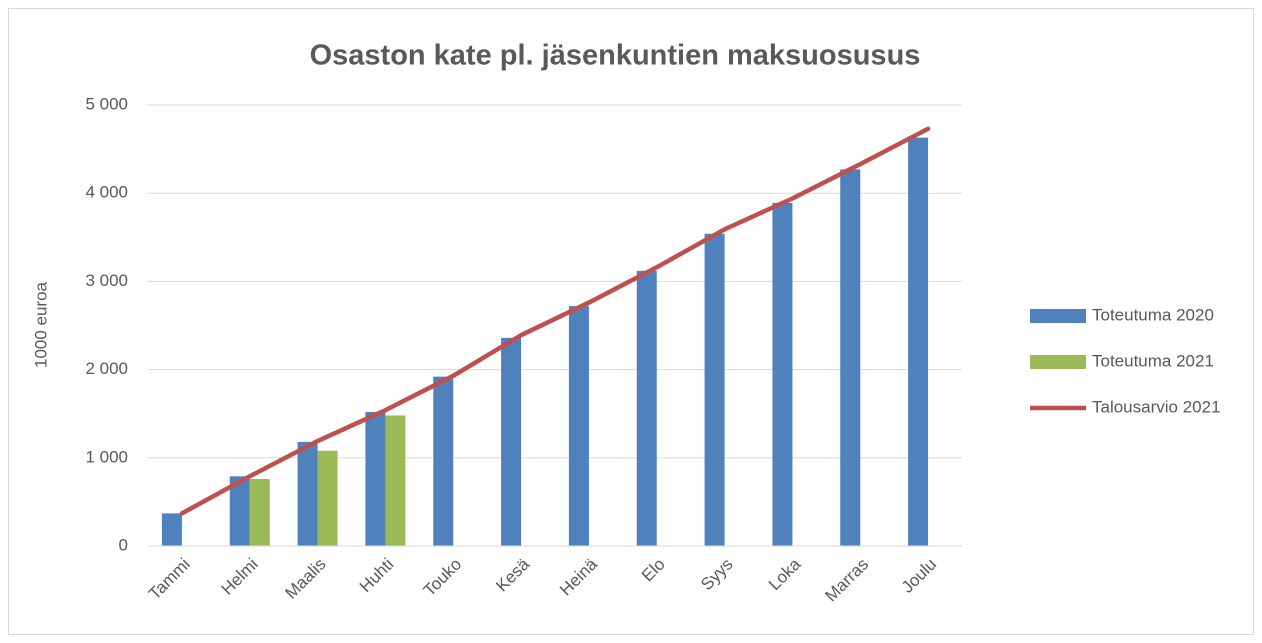 The image size is (1262, 643). Describe the element at coordinates (106, 192) in the screenshot. I see `y-tick-label: 4 000` at that location.